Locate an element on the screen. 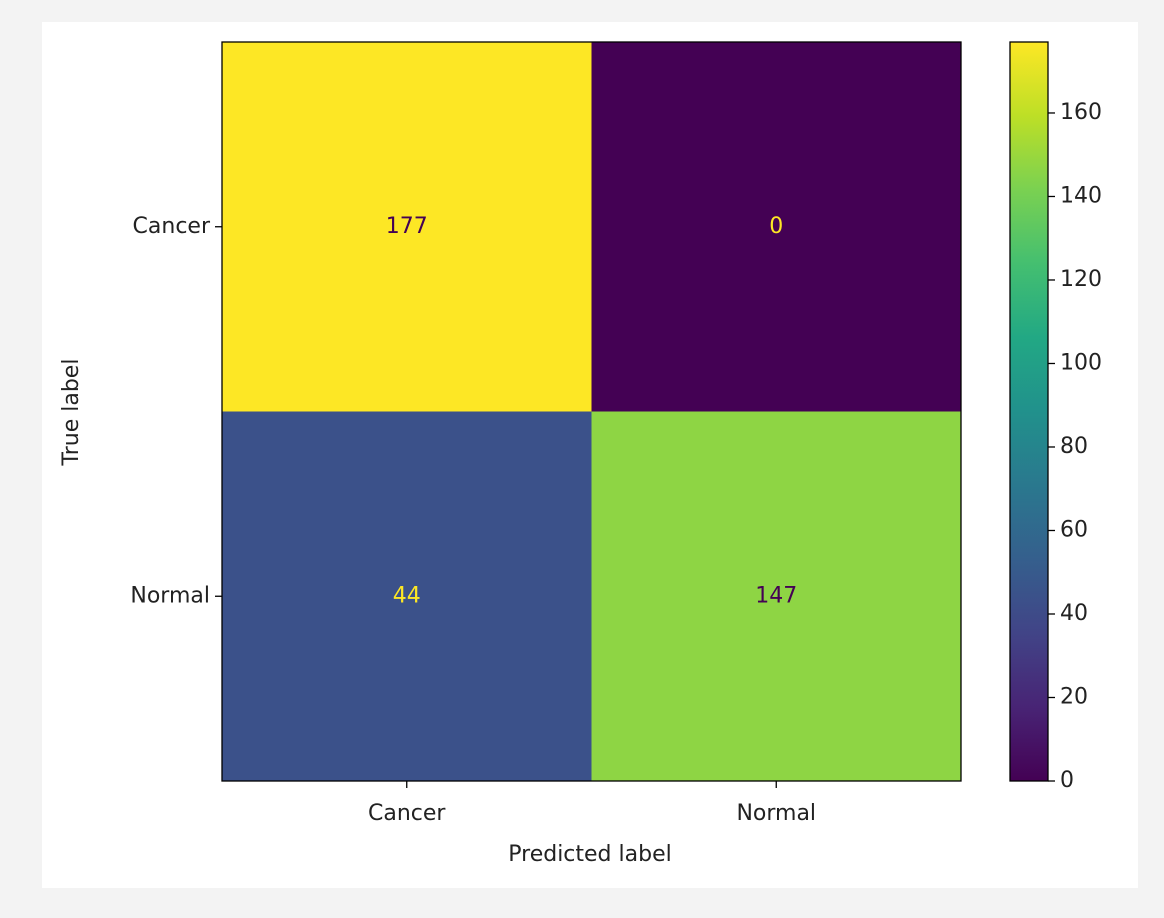 This screenshot has width=1164, height=918. colorbar-tick-label: 40 is located at coordinates (1074, 613).